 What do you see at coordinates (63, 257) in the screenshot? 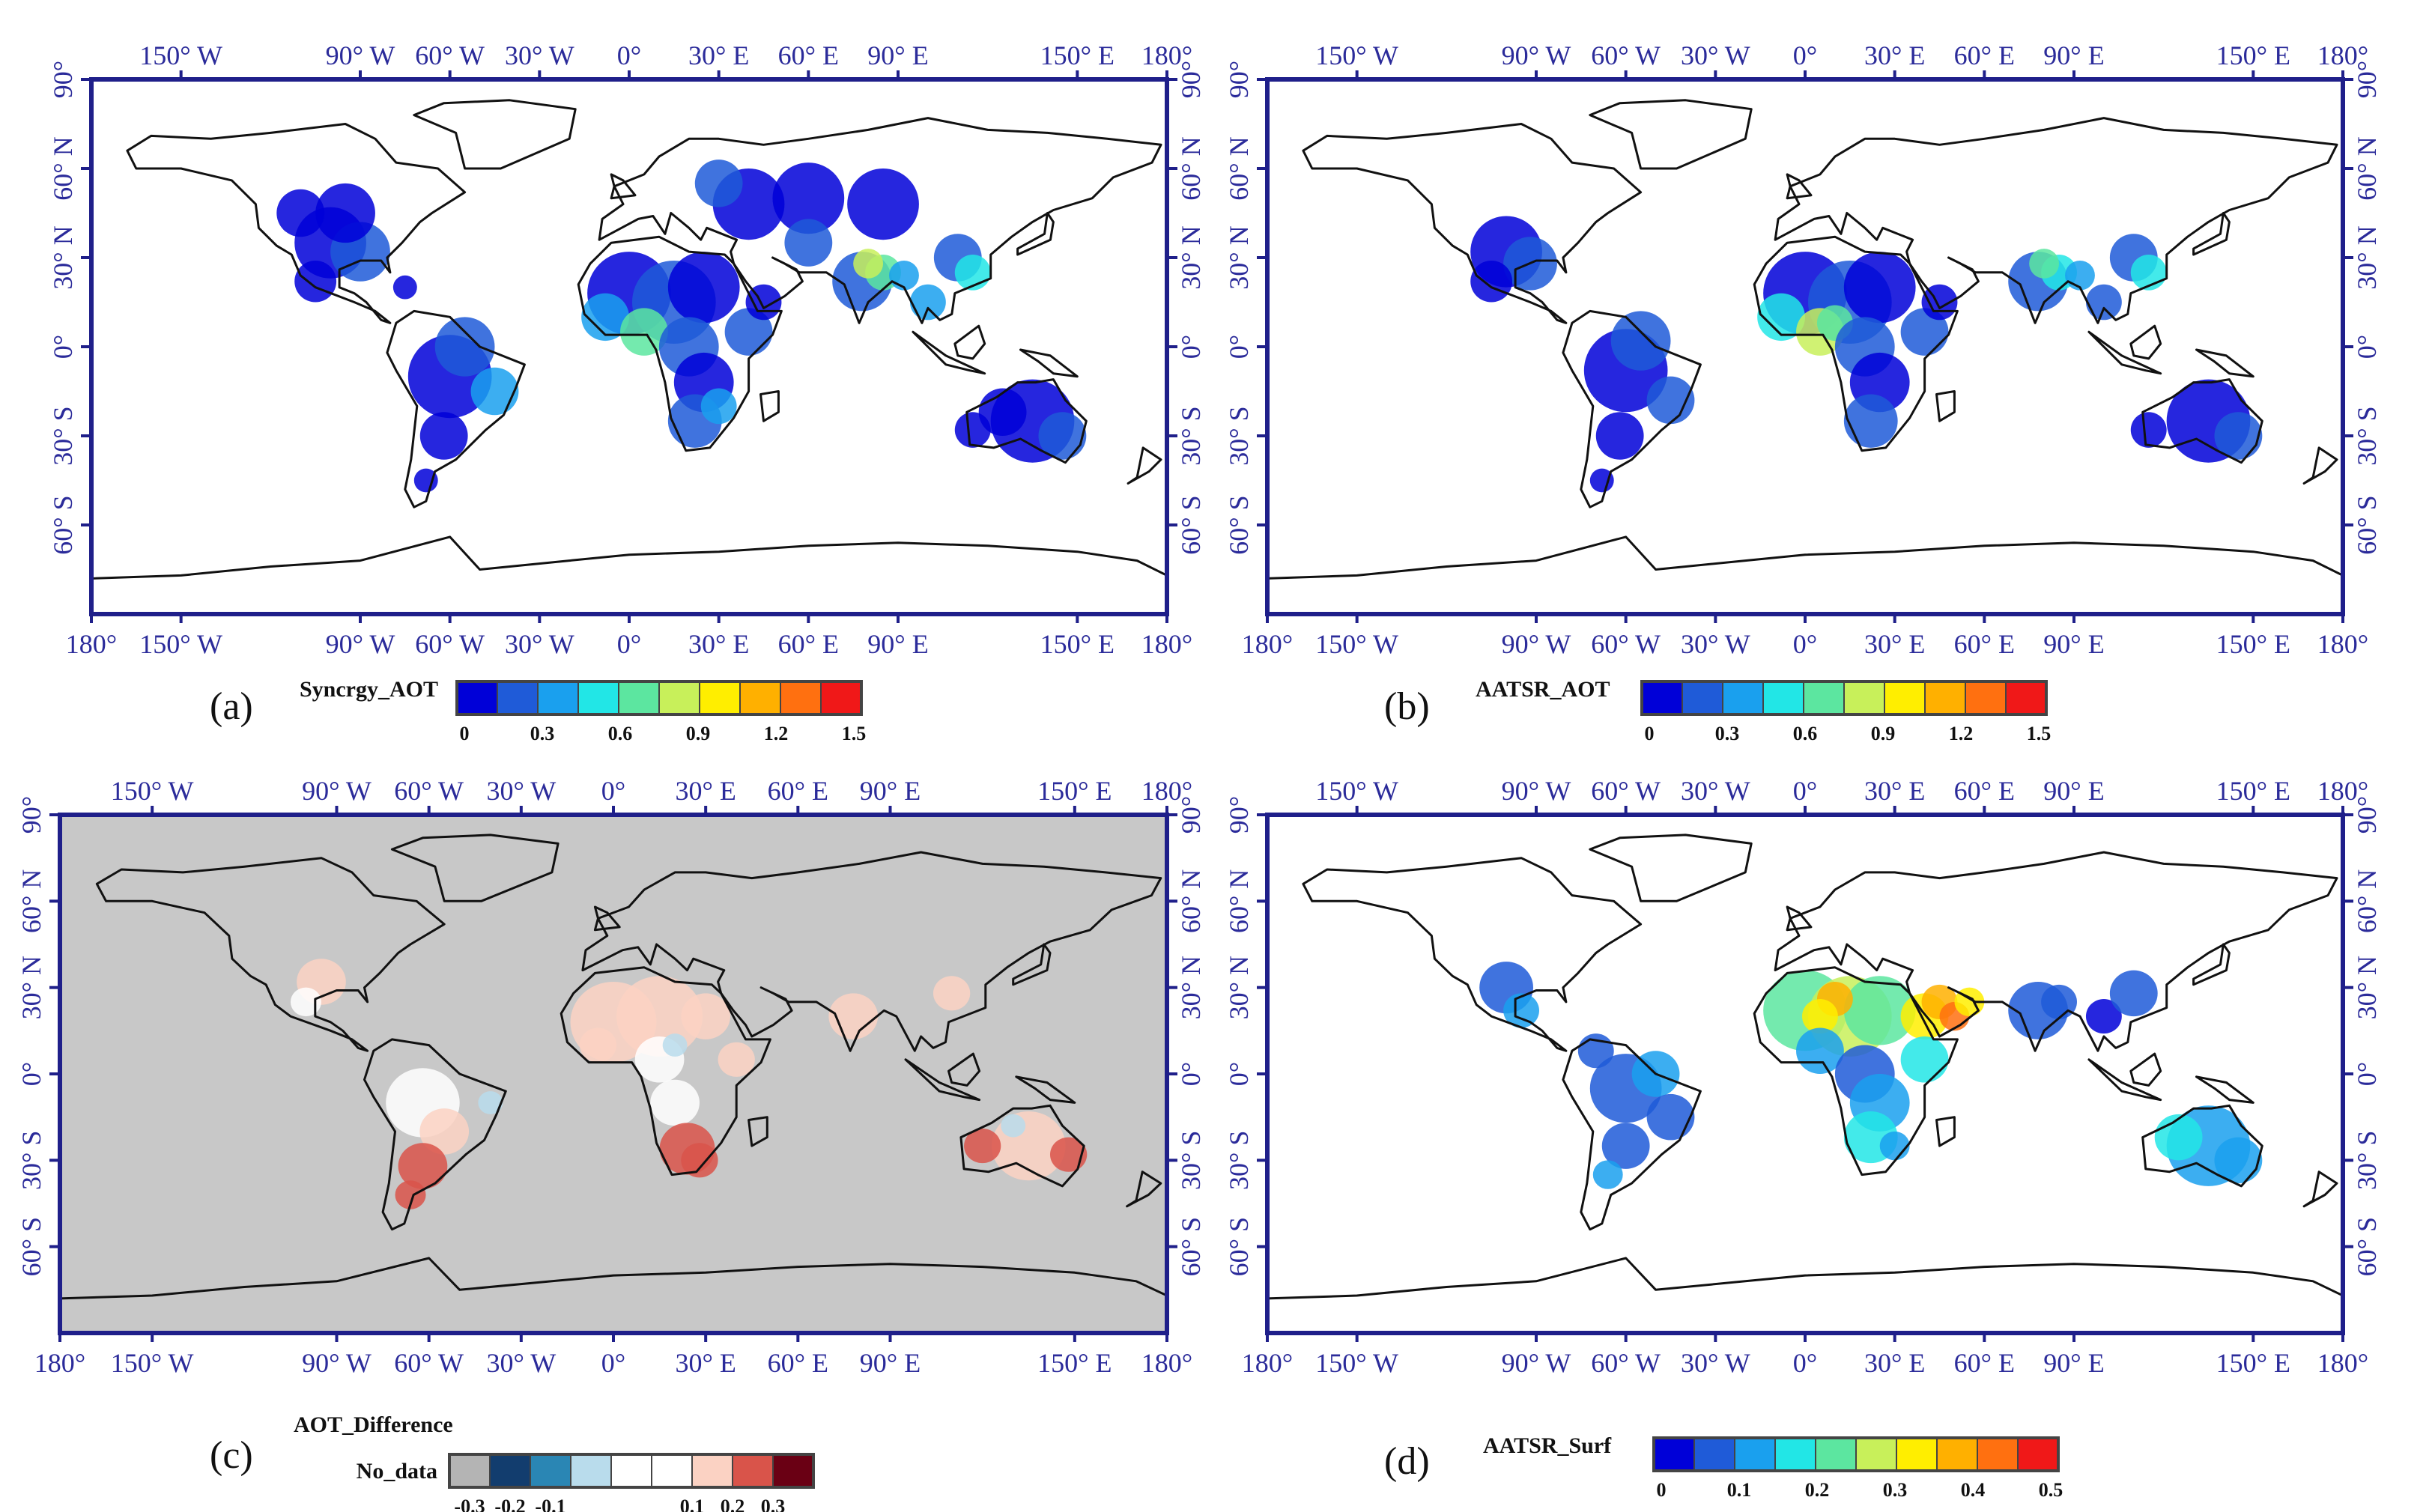
I see `lat-label-left: 30° N` at bounding box center [63, 257].